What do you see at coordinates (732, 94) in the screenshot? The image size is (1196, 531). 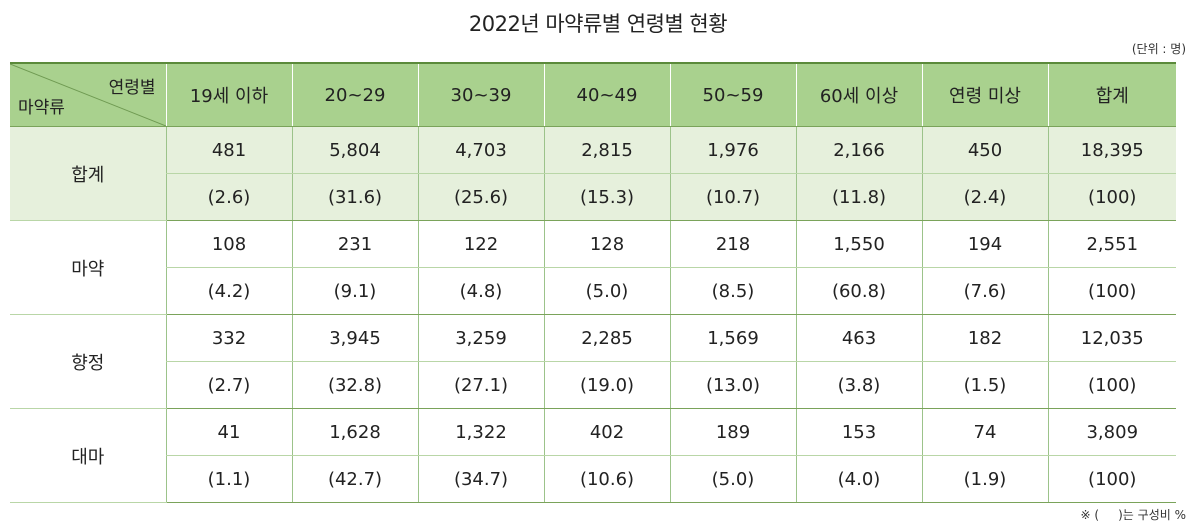 I see `column-header: 50~59` at bounding box center [732, 94].